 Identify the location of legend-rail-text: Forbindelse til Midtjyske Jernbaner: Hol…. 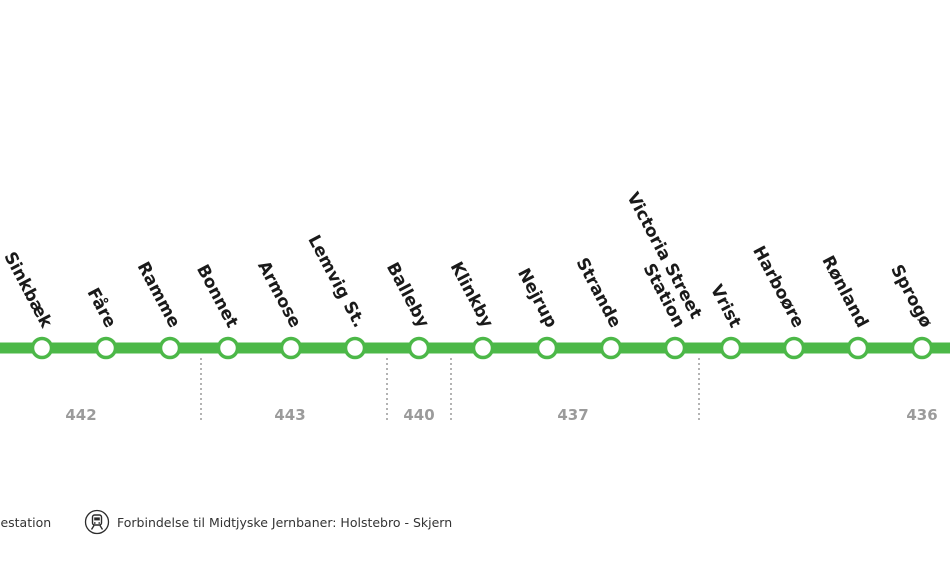
(284, 522).